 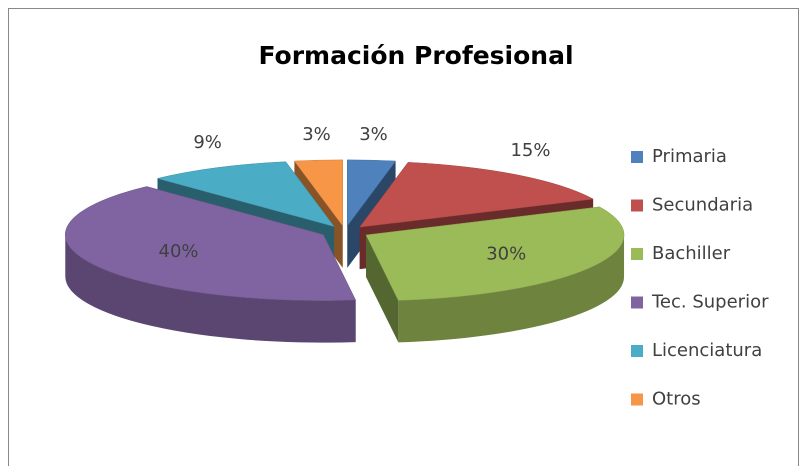 I want to click on legend-label: Tec. Superior, so click(x=710, y=302).